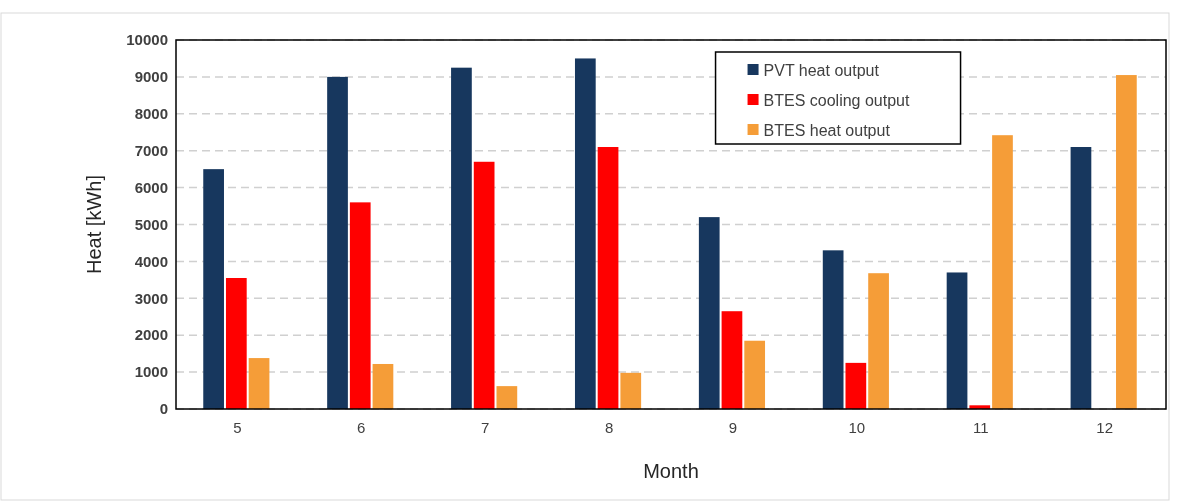 The height and width of the screenshot is (502, 1184). What do you see at coordinates (151, 261) in the screenshot?
I see `y-tick-label: 4000` at bounding box center [151, 261].